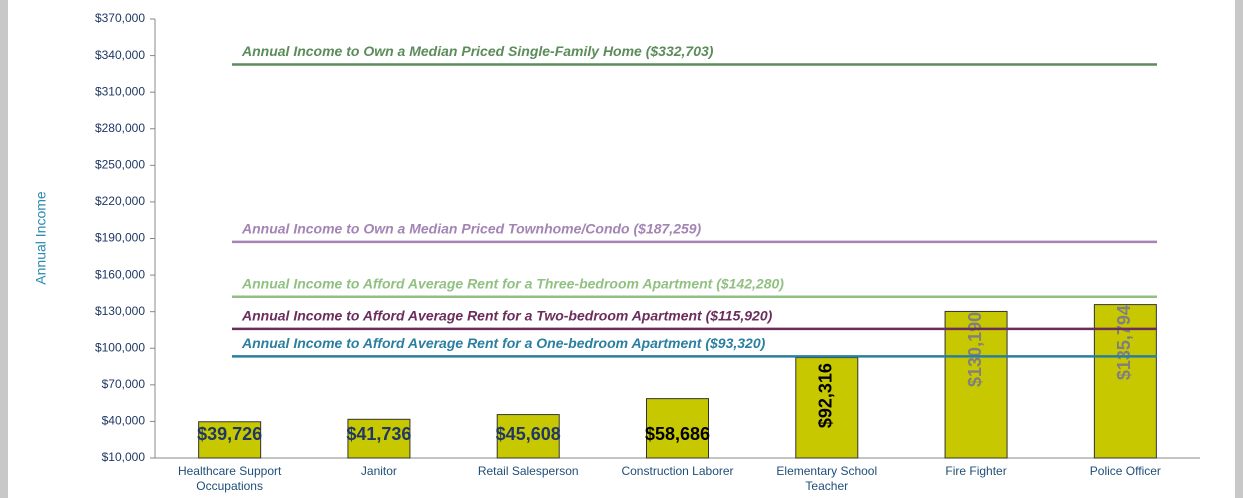  I want to click on y-tick-label: $160,000, so click(120, 274).